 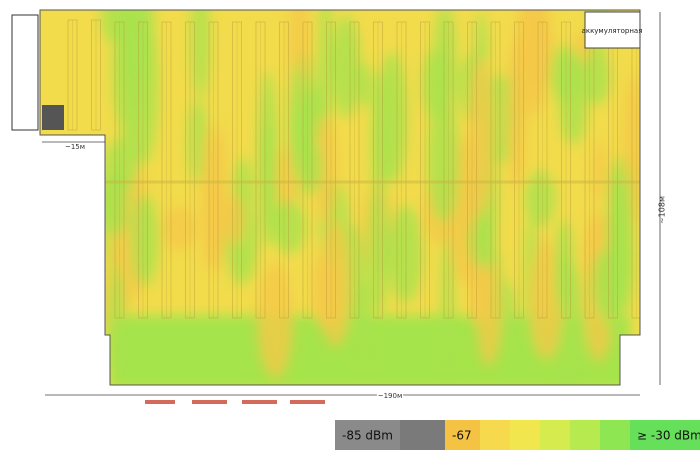 What do you see at coordinates (25, 72) in the screenshot?
I see `left-wall` at bounding box center [25, 72].